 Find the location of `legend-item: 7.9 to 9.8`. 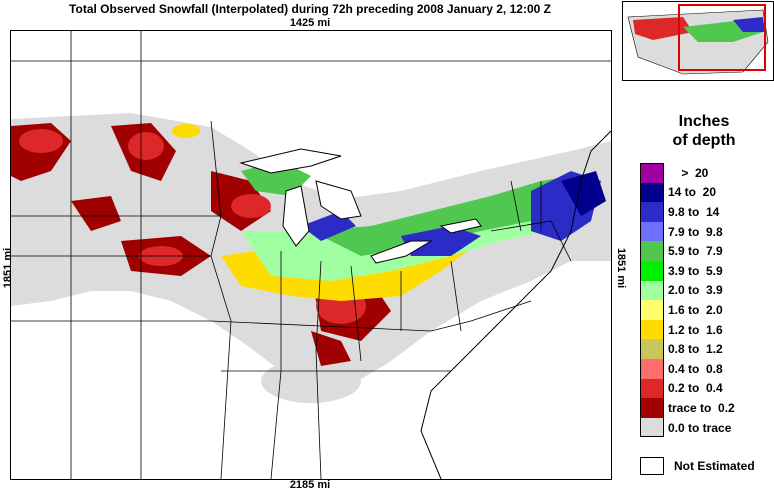

legend-item: 7.9 to 9.8 is located at coordinates (707, 231).